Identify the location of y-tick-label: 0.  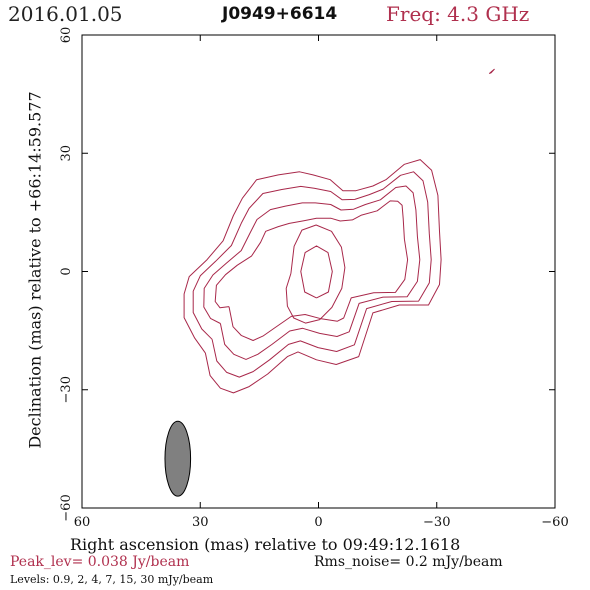
(66, 271).